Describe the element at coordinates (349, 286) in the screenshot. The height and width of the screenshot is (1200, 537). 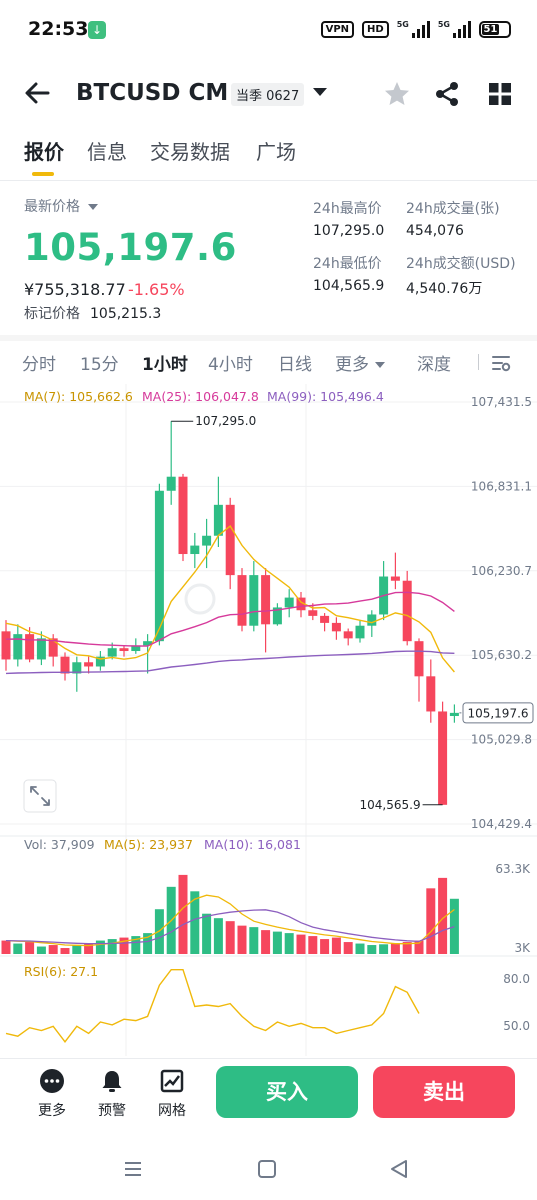
I see `low-value: 104,565.9` at that location.